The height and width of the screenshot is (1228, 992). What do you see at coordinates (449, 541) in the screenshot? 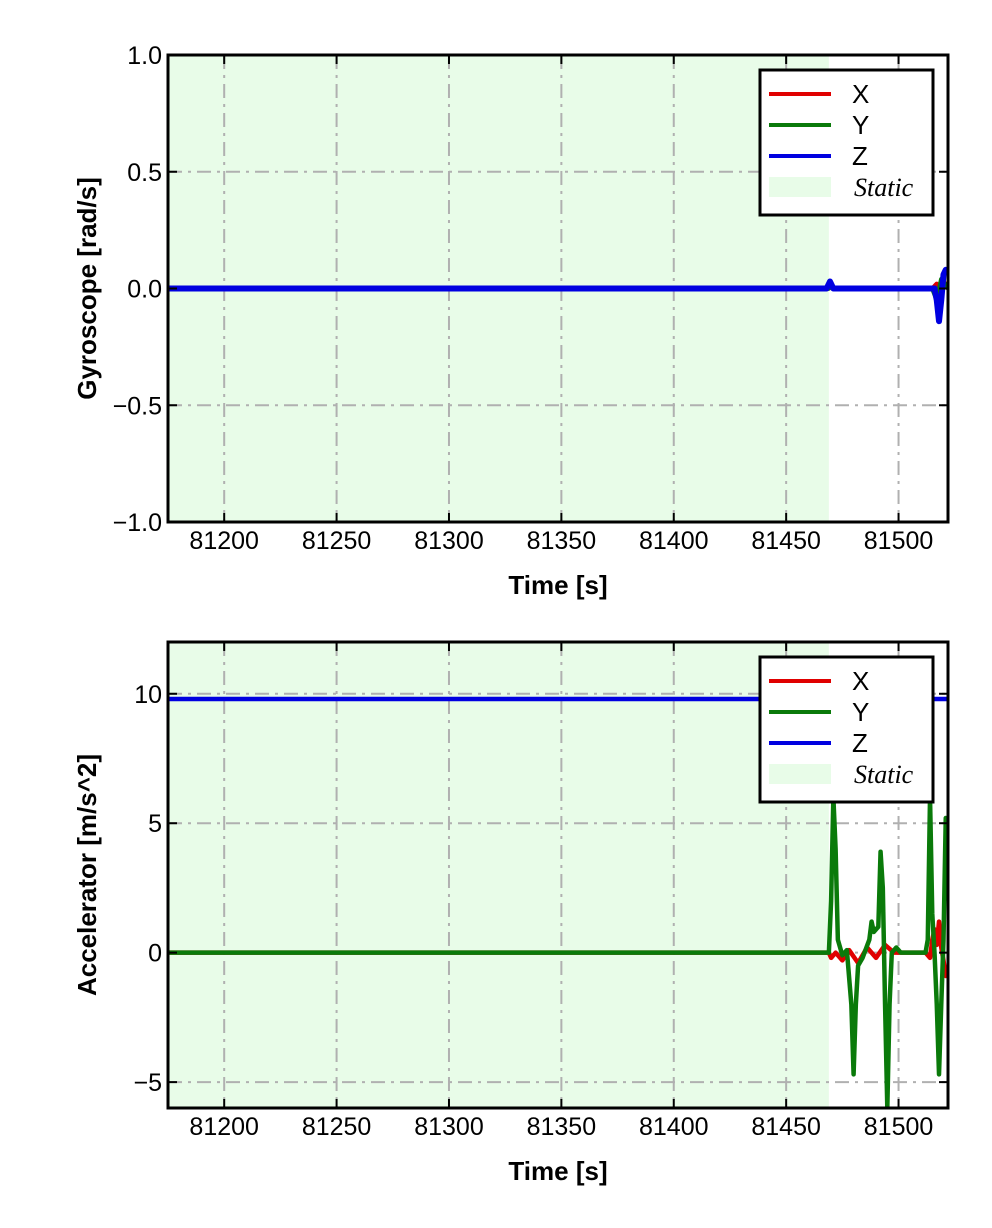
I see `gyro-x-tick-label: 81300` at bounding box center [449, 541].